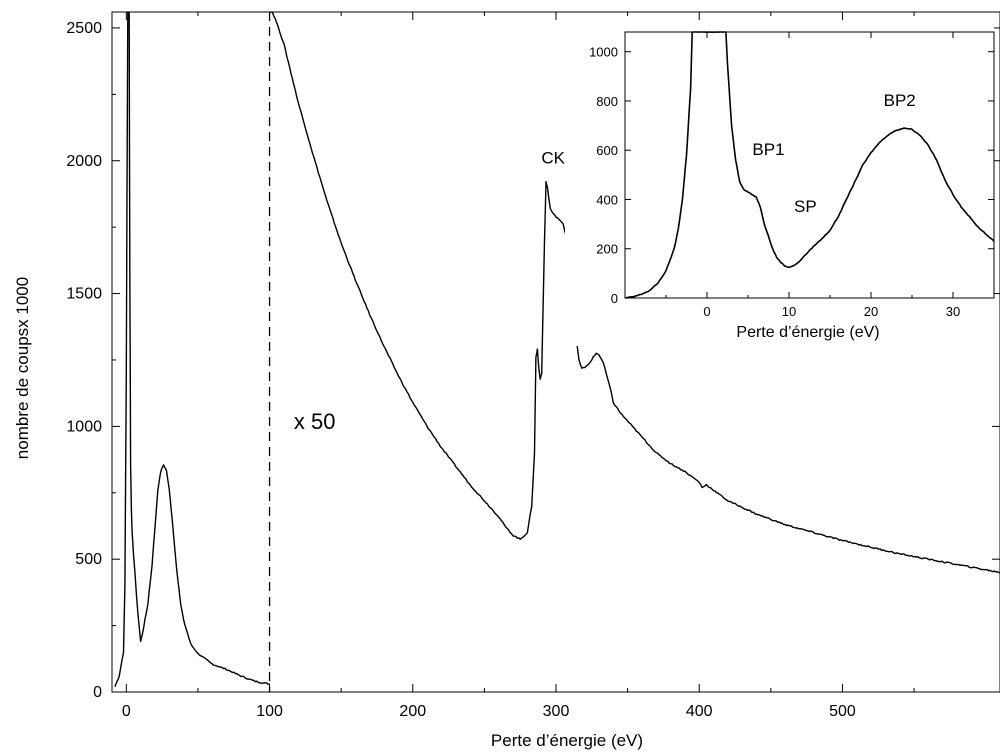  I want to click on inset-plot-frame, so click(809, 165).